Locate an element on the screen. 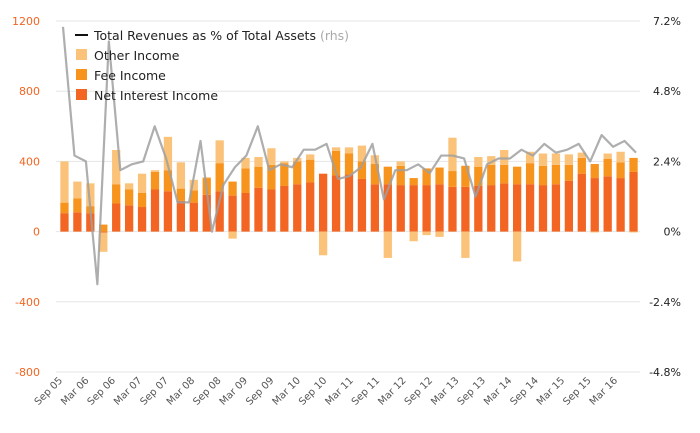 The image size is (700, 433). x-tick-label: Sep 10 is located at coordinates (313, 391).